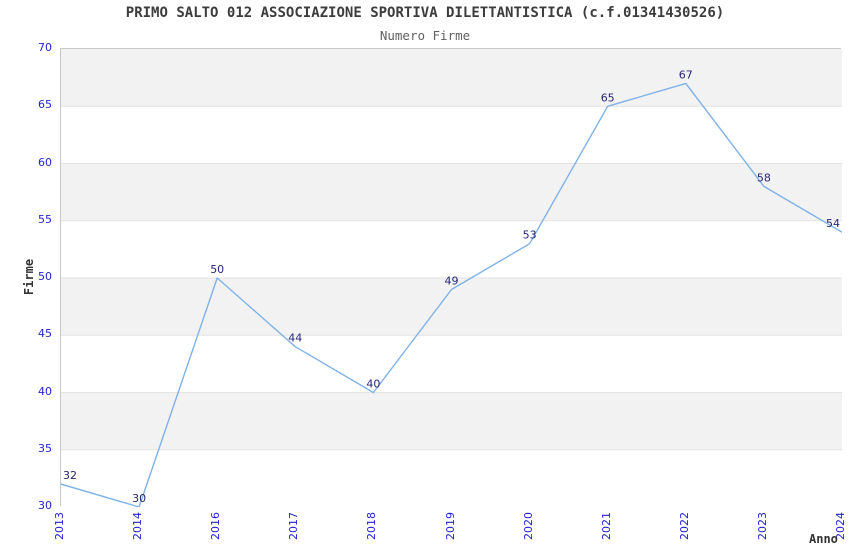  Describe the element at coordinates (833, 223) in the screenshot. I see `data-point-label: 54` at that location.